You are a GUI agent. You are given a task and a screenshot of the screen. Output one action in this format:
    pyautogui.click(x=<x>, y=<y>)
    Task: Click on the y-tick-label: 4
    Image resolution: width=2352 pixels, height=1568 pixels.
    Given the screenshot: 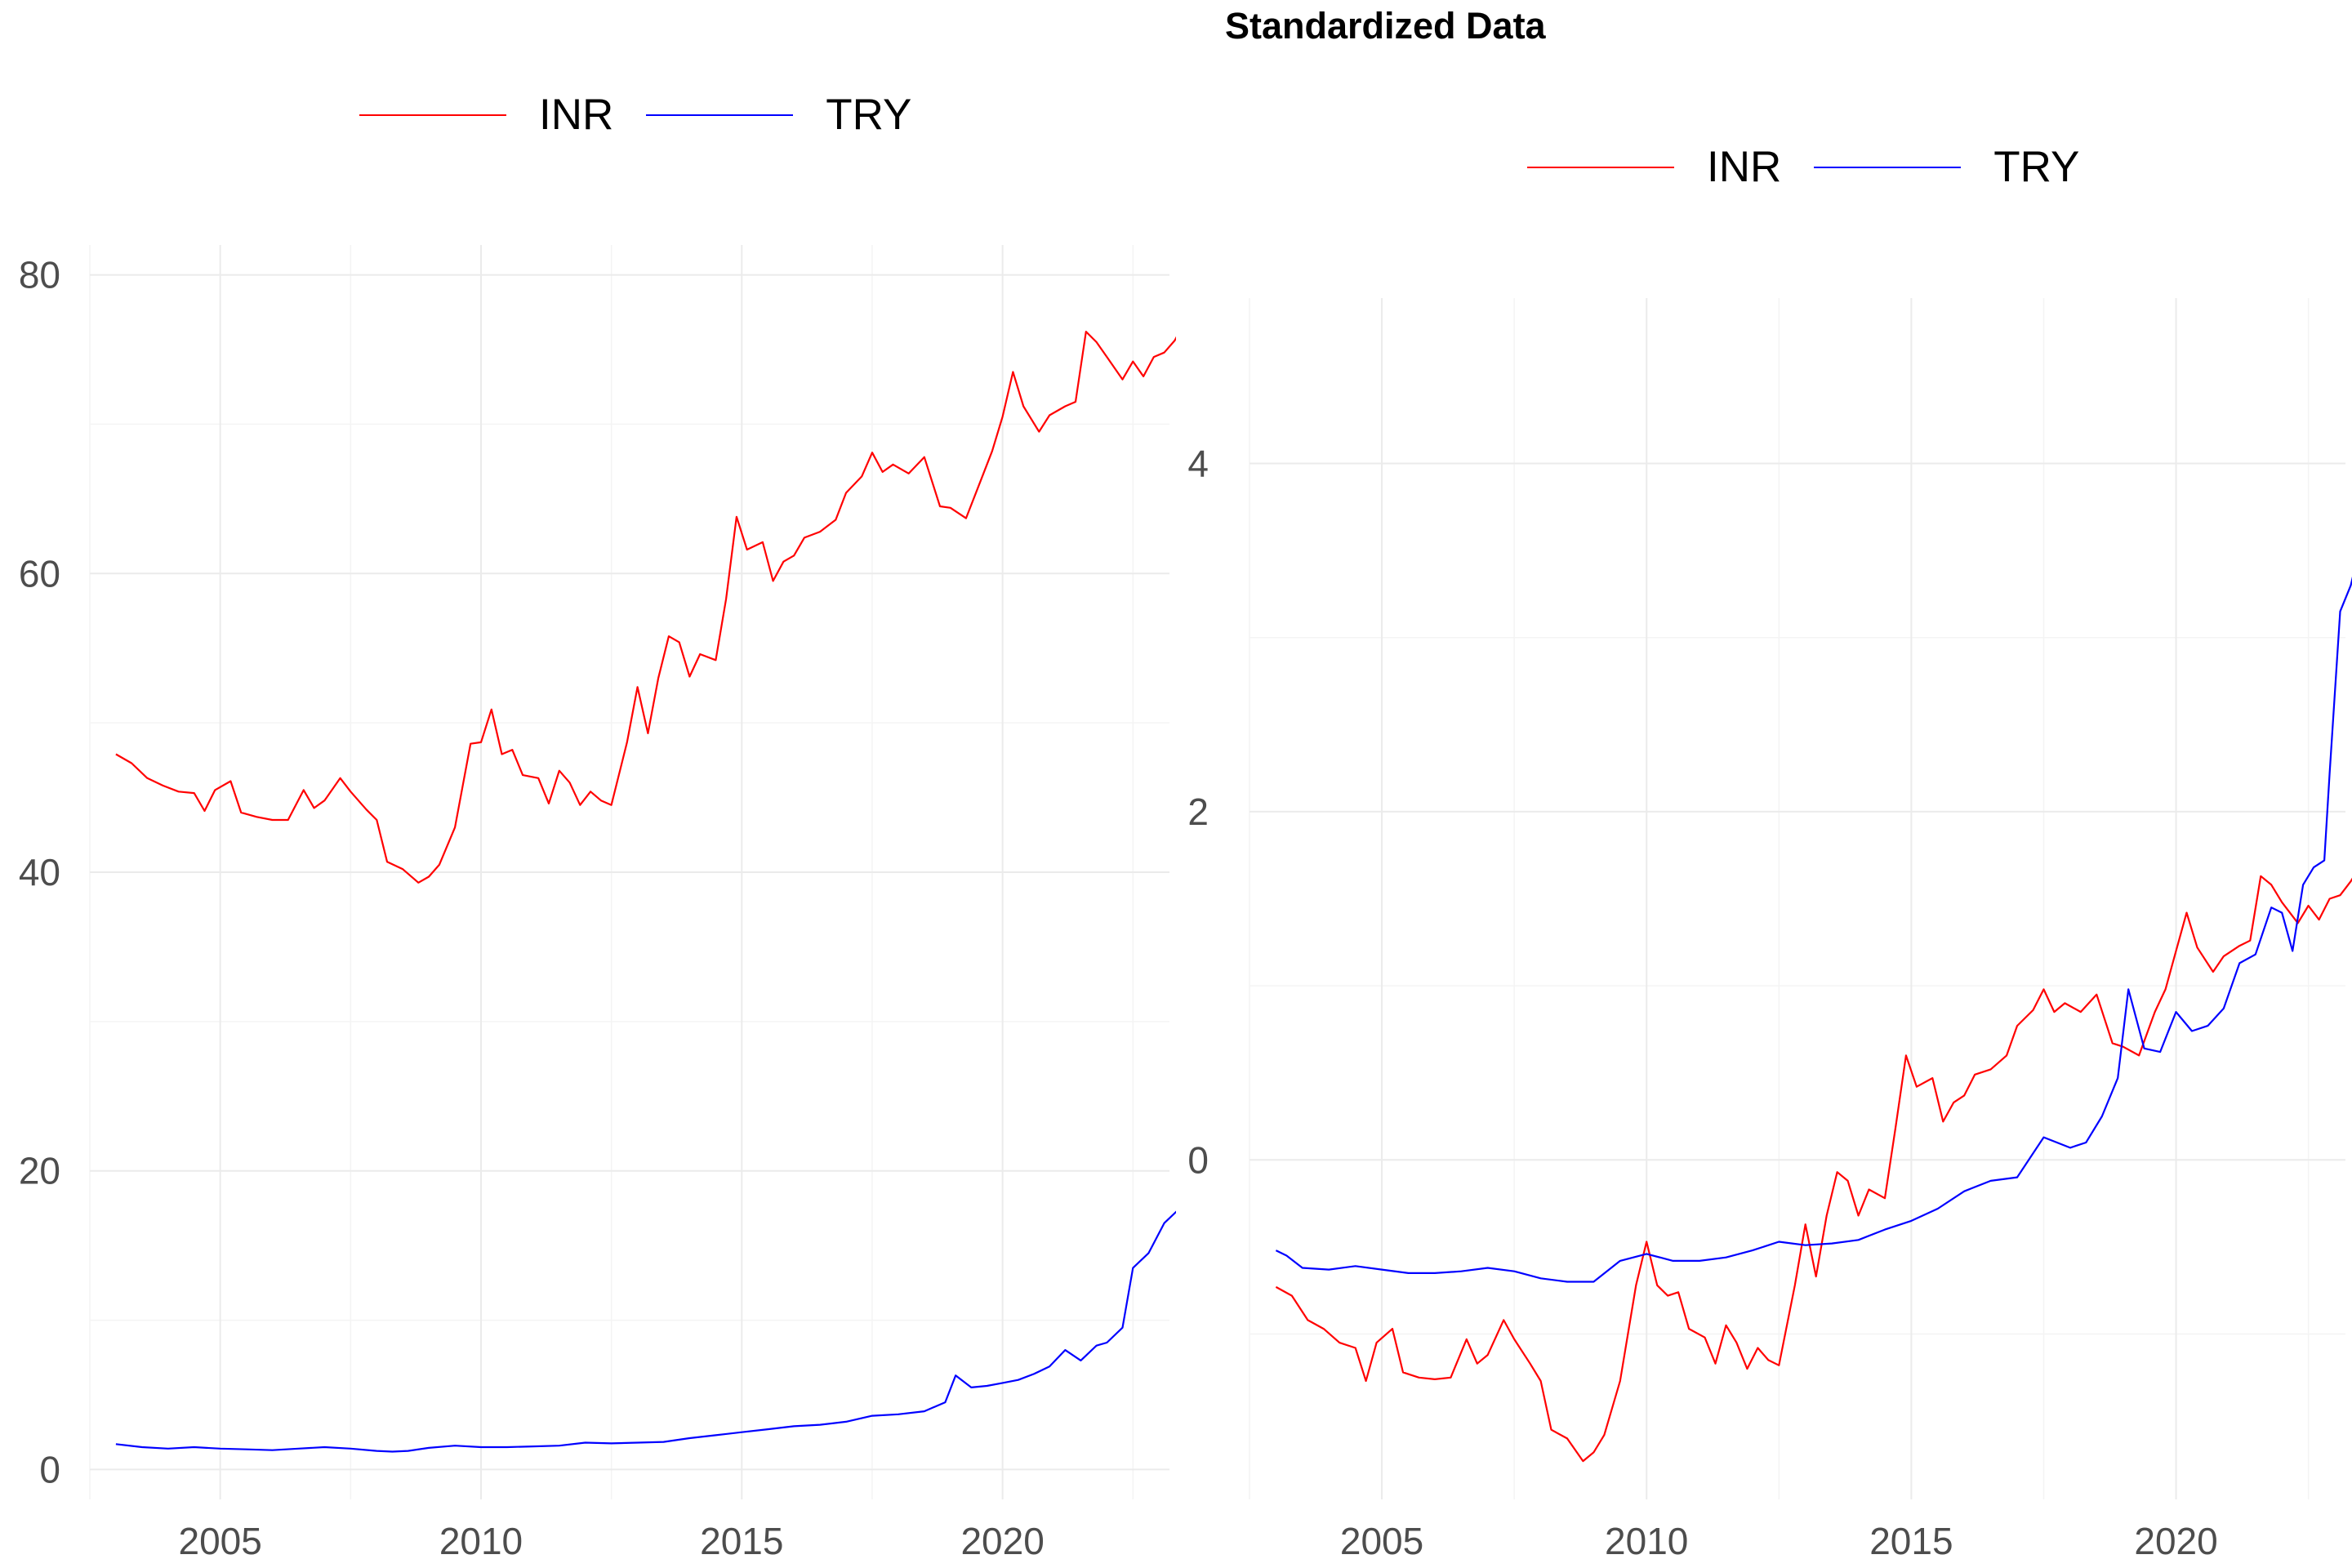 What is the action you would take?
    pyautogui.click(x=1198, y=464)
    